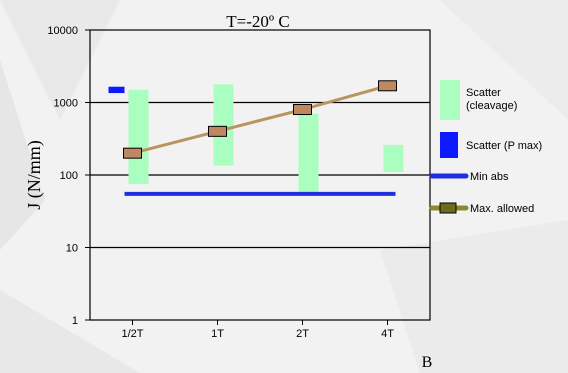  Describe the element at coordinates (69, 176) in the screenshot. I see `y-tick-label: 100` at that location.